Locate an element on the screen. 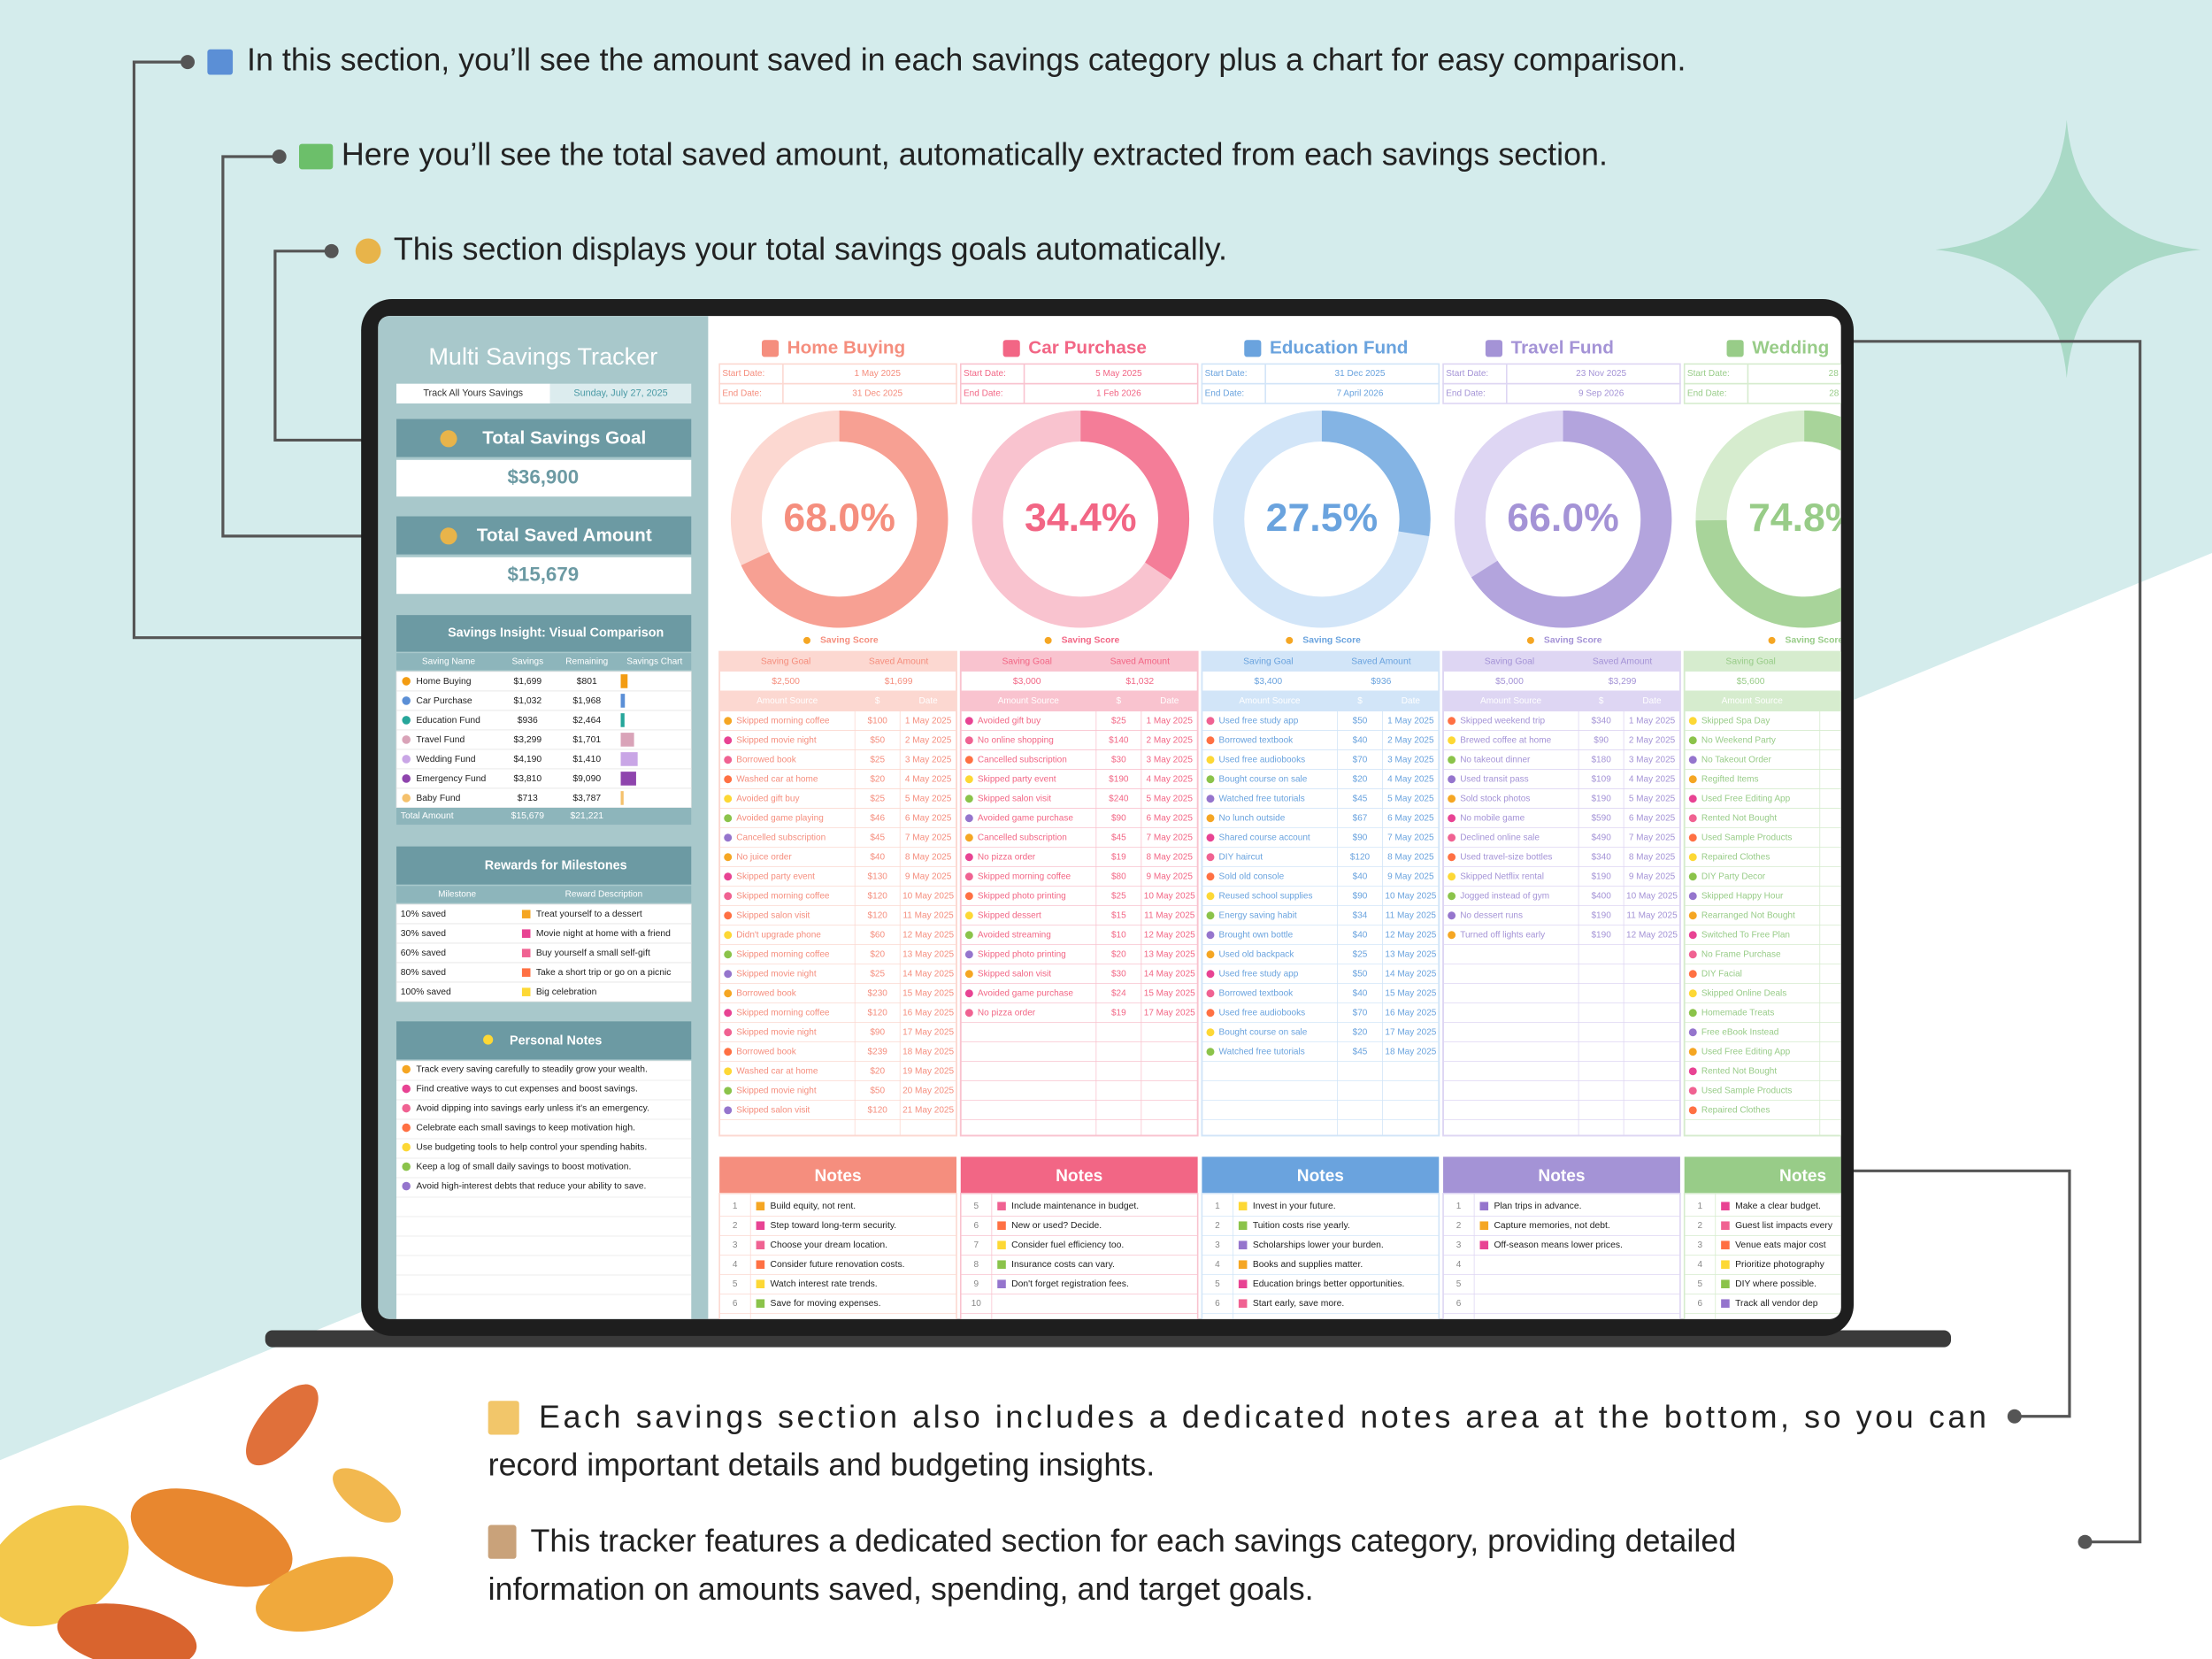 The height and width of the screenshot is (1659, 2212). entry-name: Watched free tutorials is located at coordinates (1262, 1052).